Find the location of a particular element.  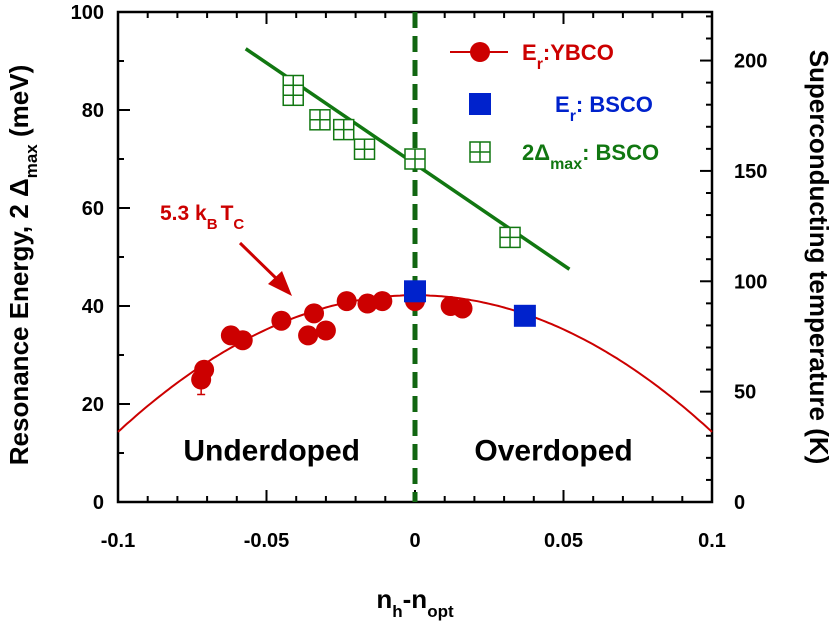

x-tick-label: -0.05 is located at coordinates (267, 541).